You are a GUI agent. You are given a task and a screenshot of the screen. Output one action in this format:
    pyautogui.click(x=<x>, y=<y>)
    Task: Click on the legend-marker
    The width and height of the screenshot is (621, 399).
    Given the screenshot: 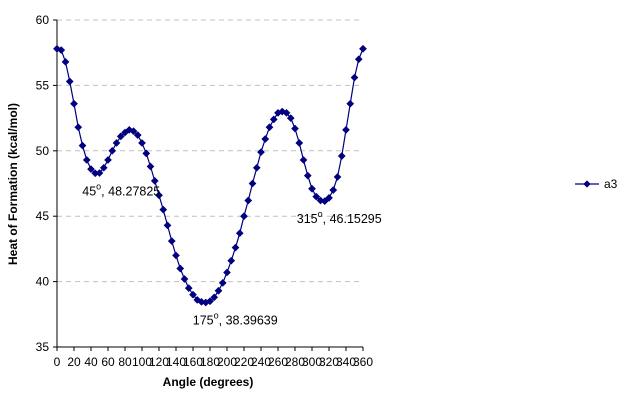 What is the action you would take?
    pyautogui.click(x=587, y=184)
    